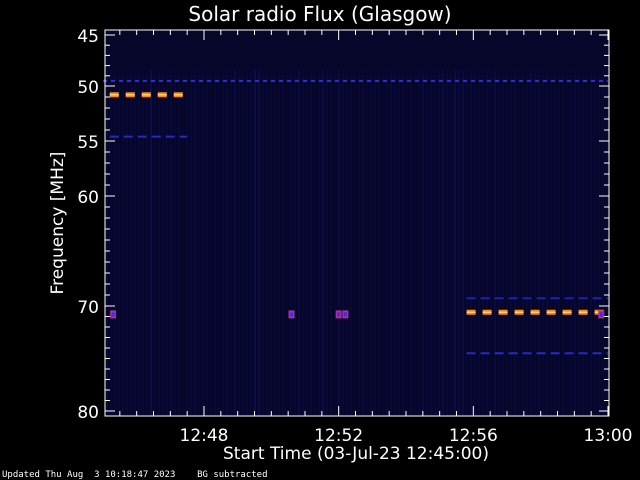 Image resolution: width=640 pixels, height=480 pixels. What do you see at coordinates (356, 454) in the screenshot?
I see `x-axis-label: Start Time (03-Jul-23 12:45:00)` at bounding box center [356, 454].